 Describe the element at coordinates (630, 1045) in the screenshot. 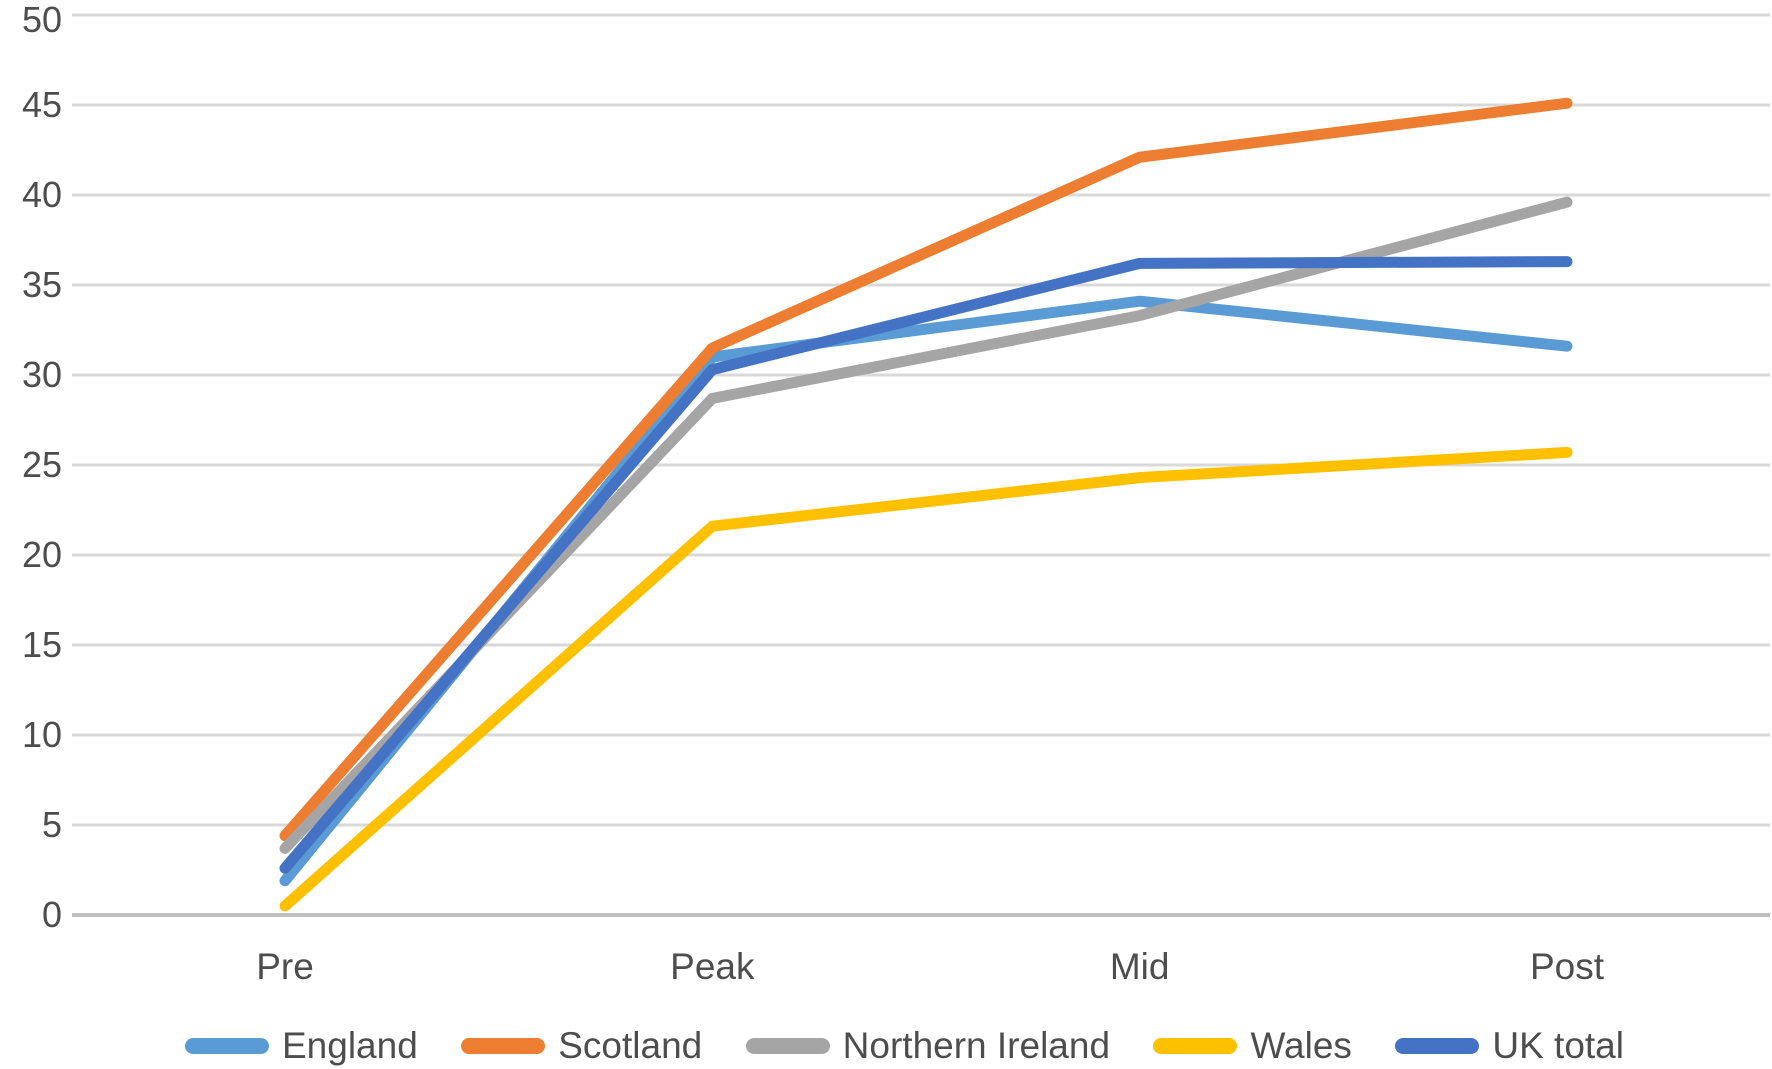

I see `legend-label: Scotland` at that location.